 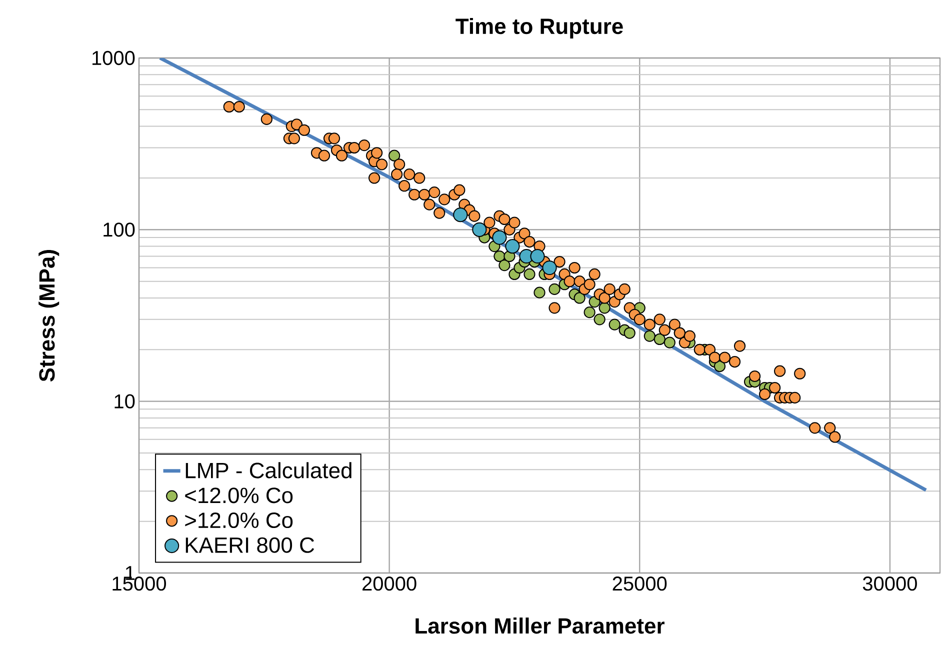 I want to click on x-tick-label: 20000, so click(x=389, y=583).